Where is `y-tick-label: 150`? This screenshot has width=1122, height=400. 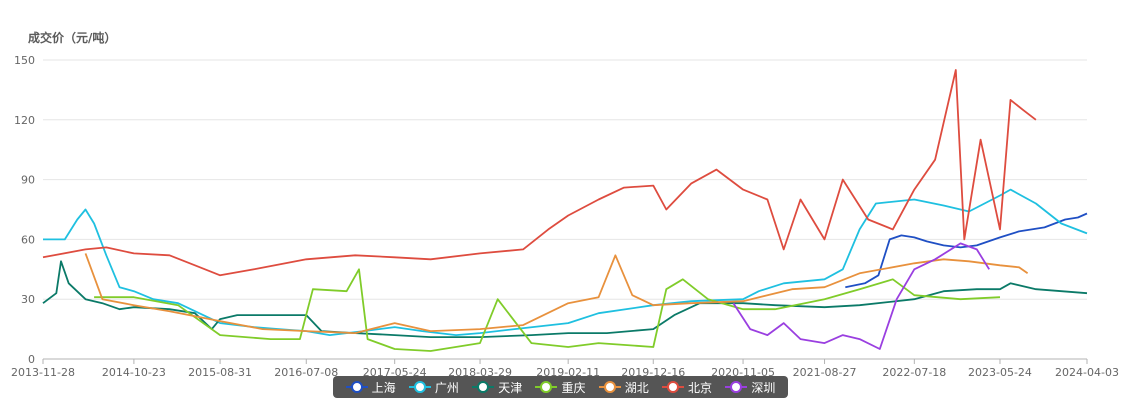
y-tick-label: 150 is located at coordinates (24, 60).